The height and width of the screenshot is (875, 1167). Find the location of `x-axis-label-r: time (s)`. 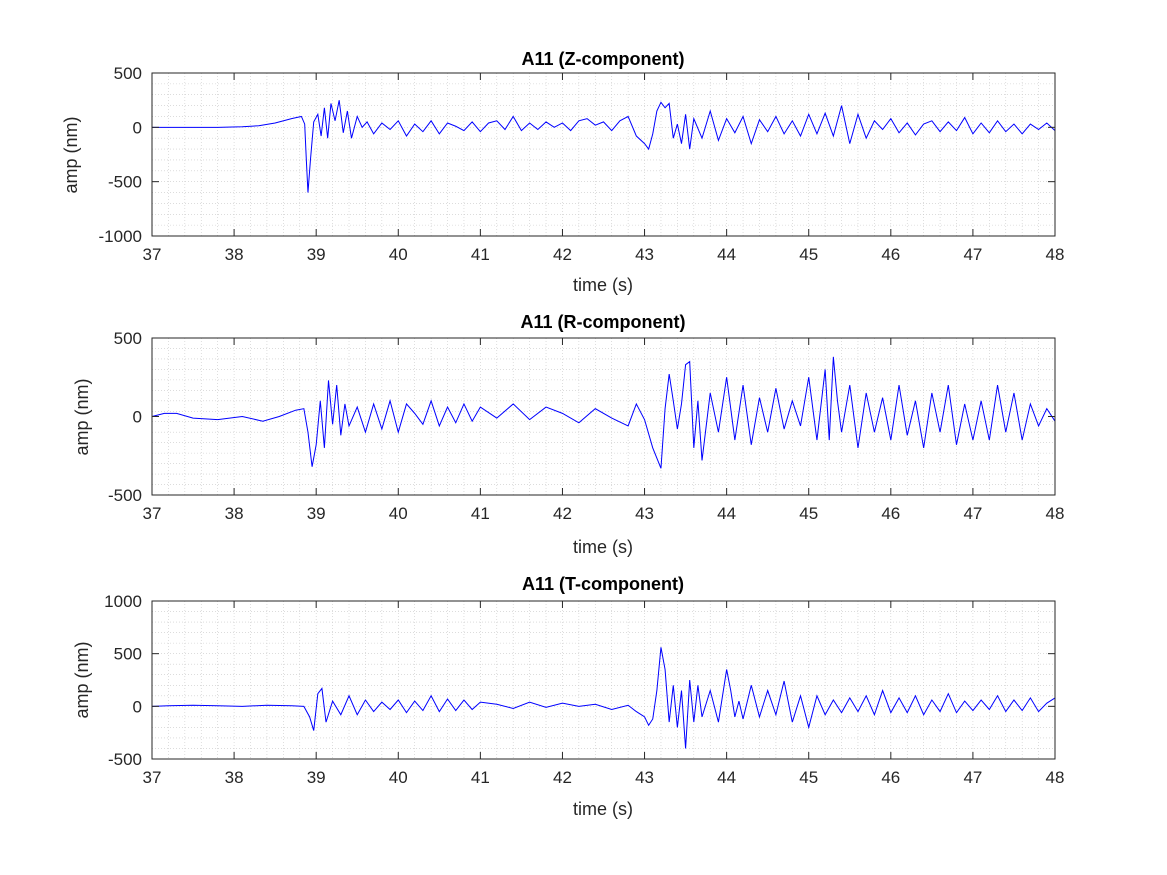

x-axis-label-r: time (s) is located at coordinates (603, 547).